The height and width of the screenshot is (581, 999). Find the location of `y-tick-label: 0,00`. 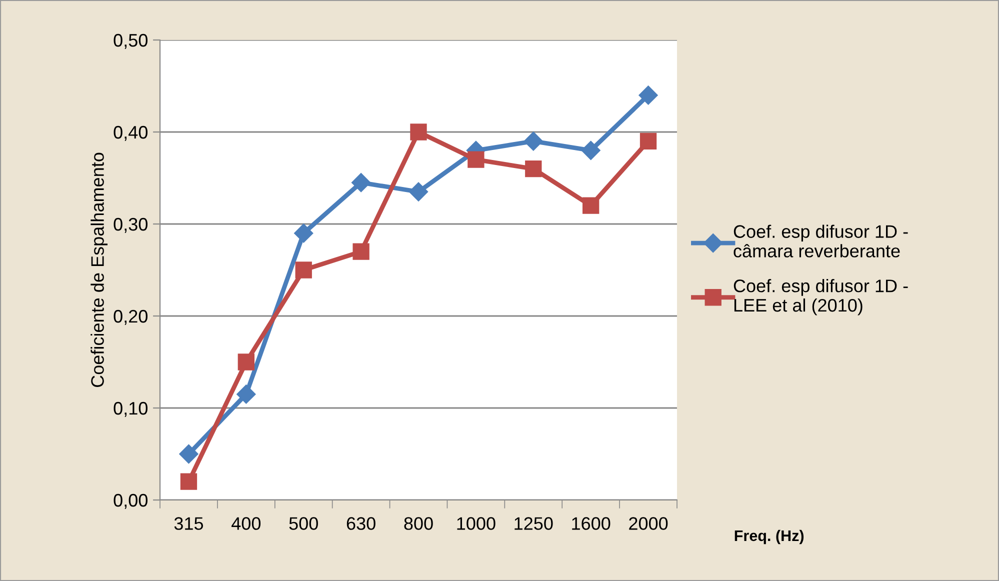

y-tick-label: 0,00 is located at coordinates (131, 501).